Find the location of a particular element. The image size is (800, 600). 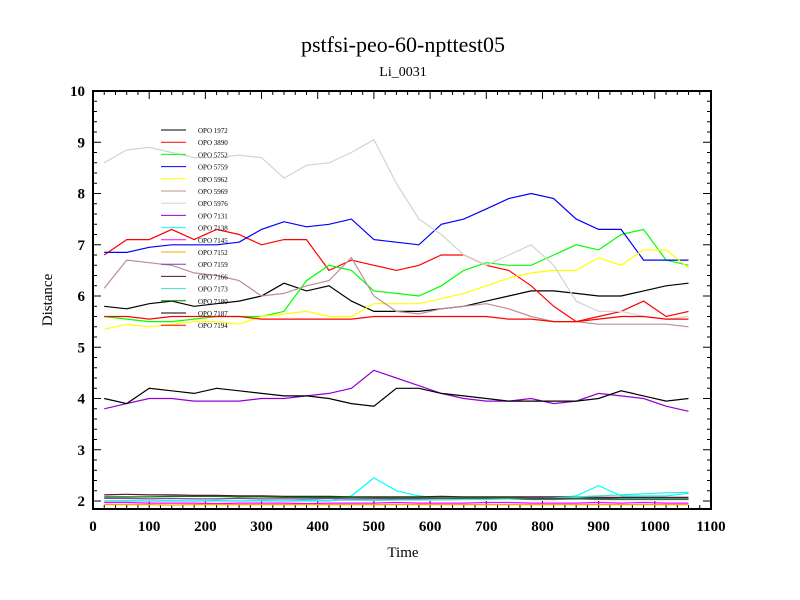

legend-label: OPO 7131 is located at coordinates (213, 216).